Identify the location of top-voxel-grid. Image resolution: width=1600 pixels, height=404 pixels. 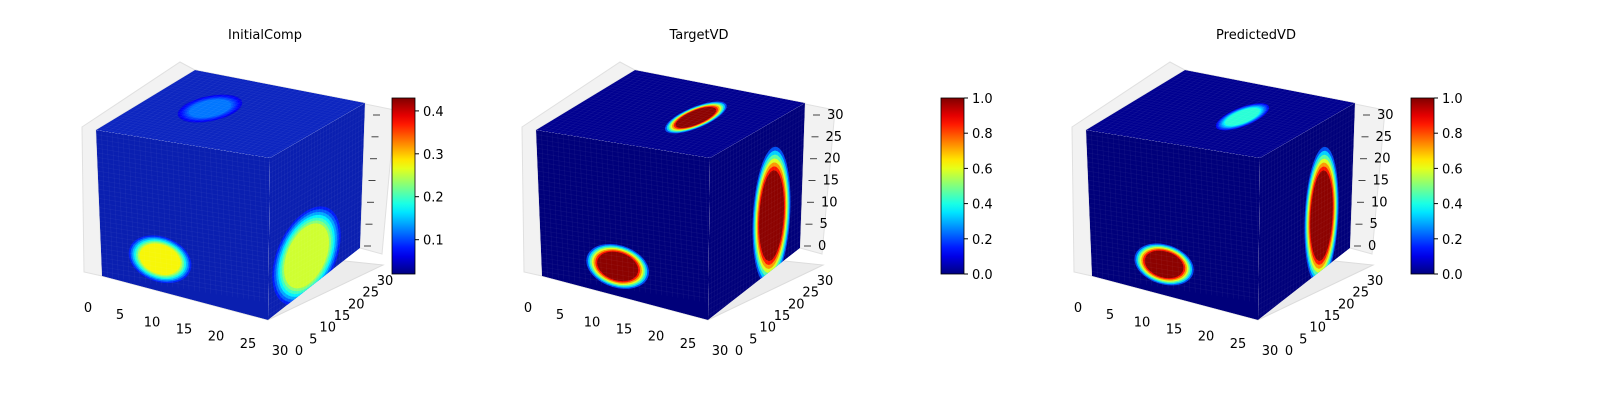
(1220, 114).